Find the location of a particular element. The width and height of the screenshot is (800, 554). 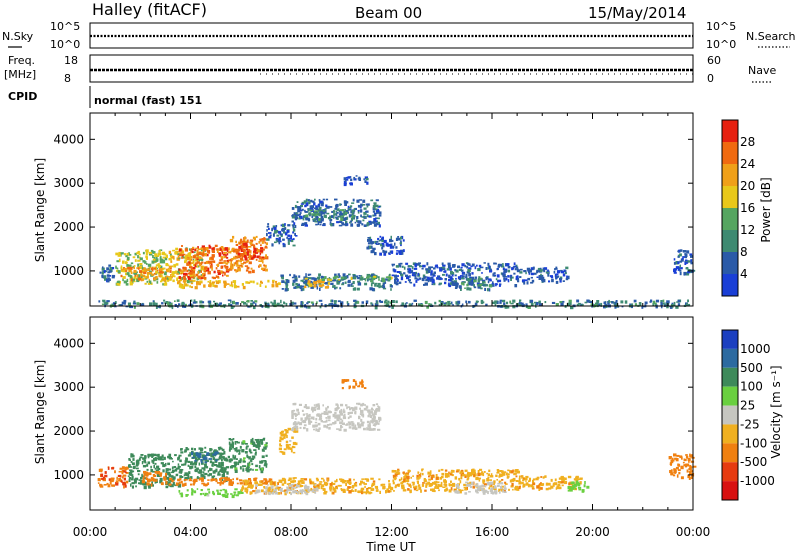

station-title: Halley (fitACF) is located at coordinates (149, 9).